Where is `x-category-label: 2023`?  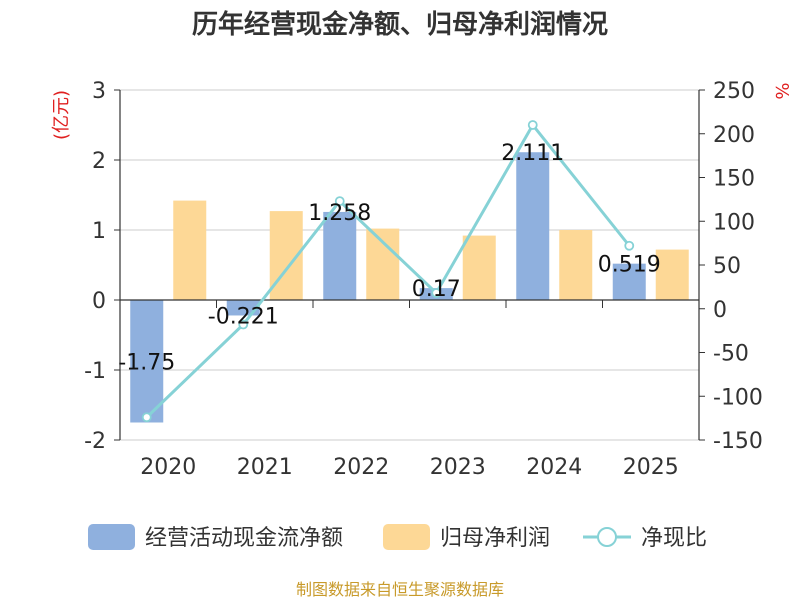
x-category-label: 2023 is located at coordinates (458, 467).